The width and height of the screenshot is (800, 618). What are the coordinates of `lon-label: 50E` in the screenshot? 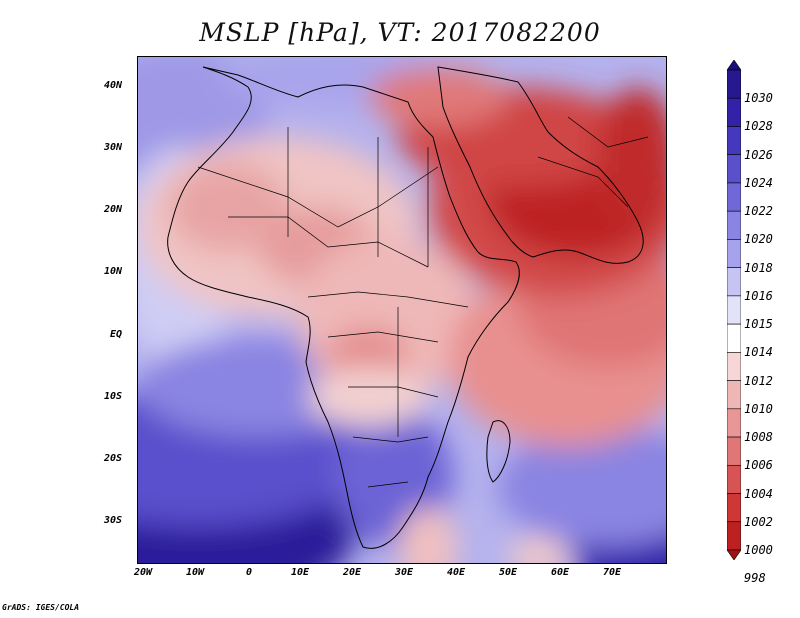 It's located at (508, 572).